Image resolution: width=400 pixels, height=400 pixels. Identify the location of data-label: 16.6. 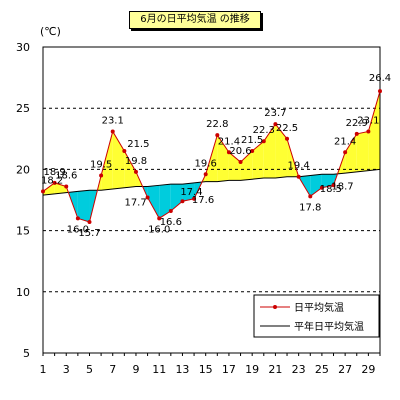
(171, 222).